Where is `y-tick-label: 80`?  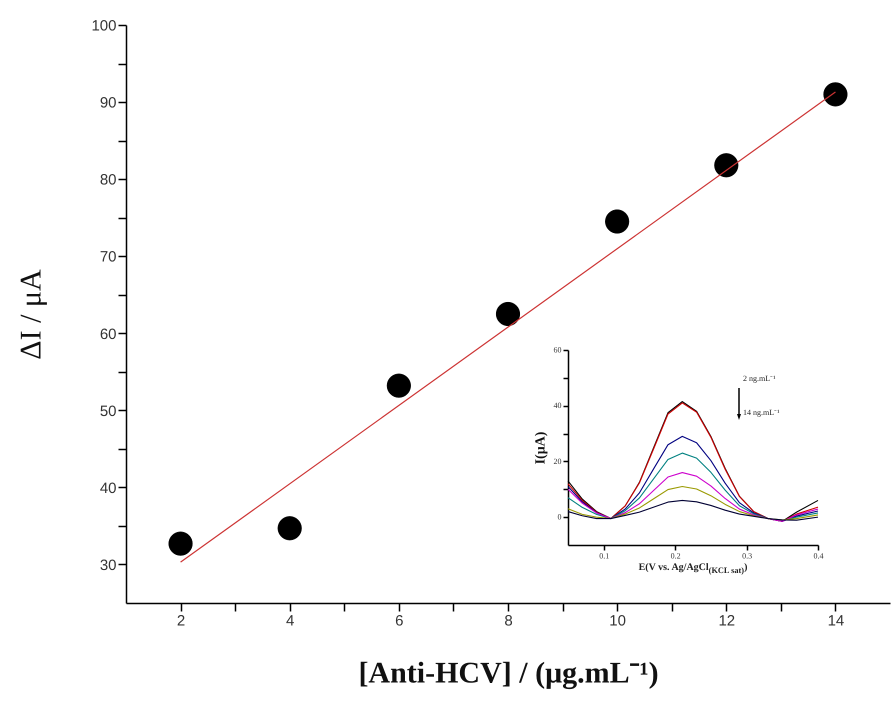
y-tick-label: 80 is located at coordinates (108, 180).